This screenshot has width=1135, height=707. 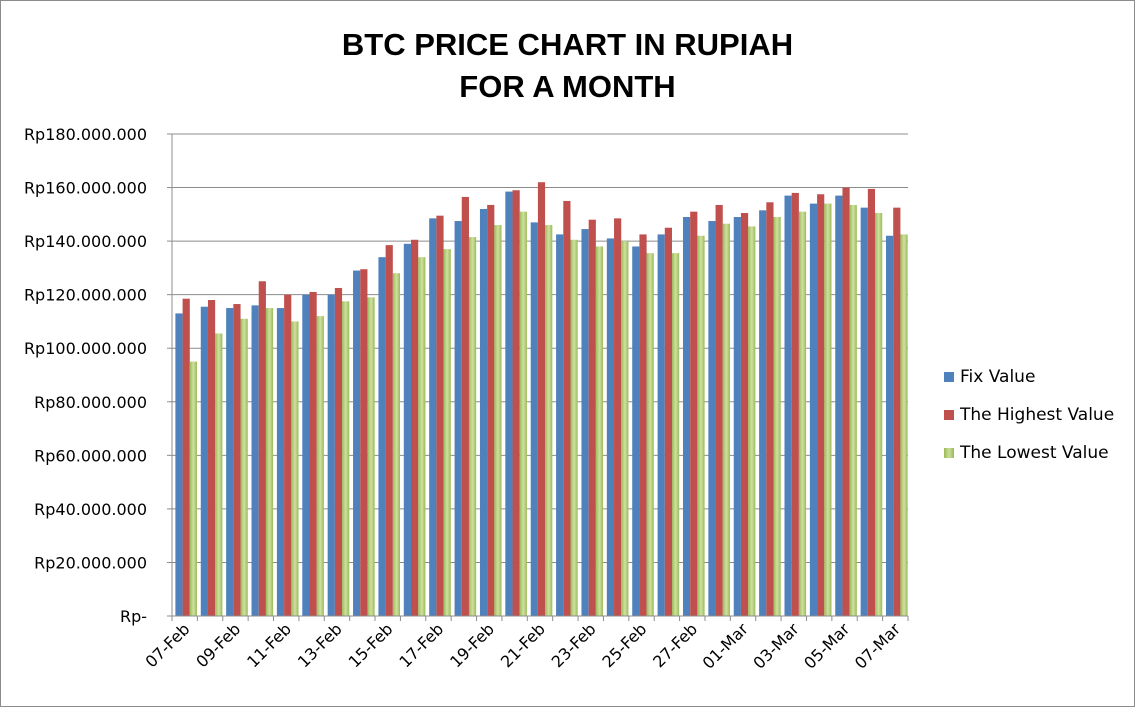 I want to click on x-tick-label: 15-Feb, so click(x=371, y=645).